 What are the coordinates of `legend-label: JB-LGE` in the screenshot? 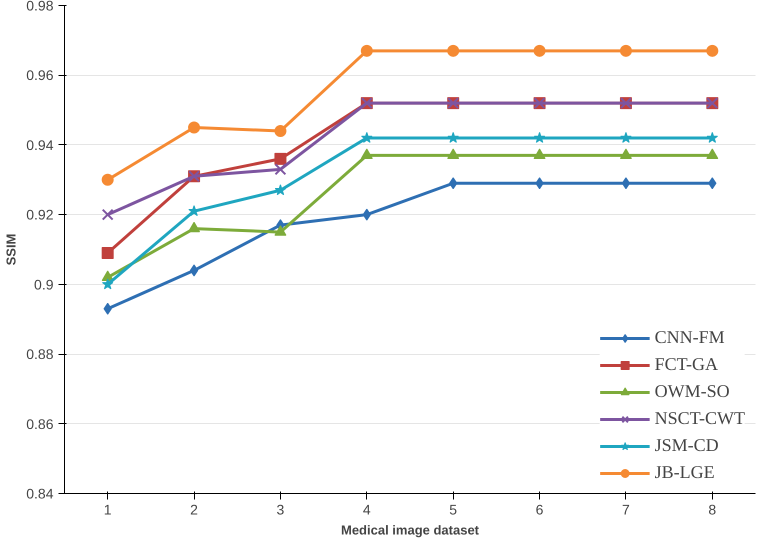 It's located at (684, 472).